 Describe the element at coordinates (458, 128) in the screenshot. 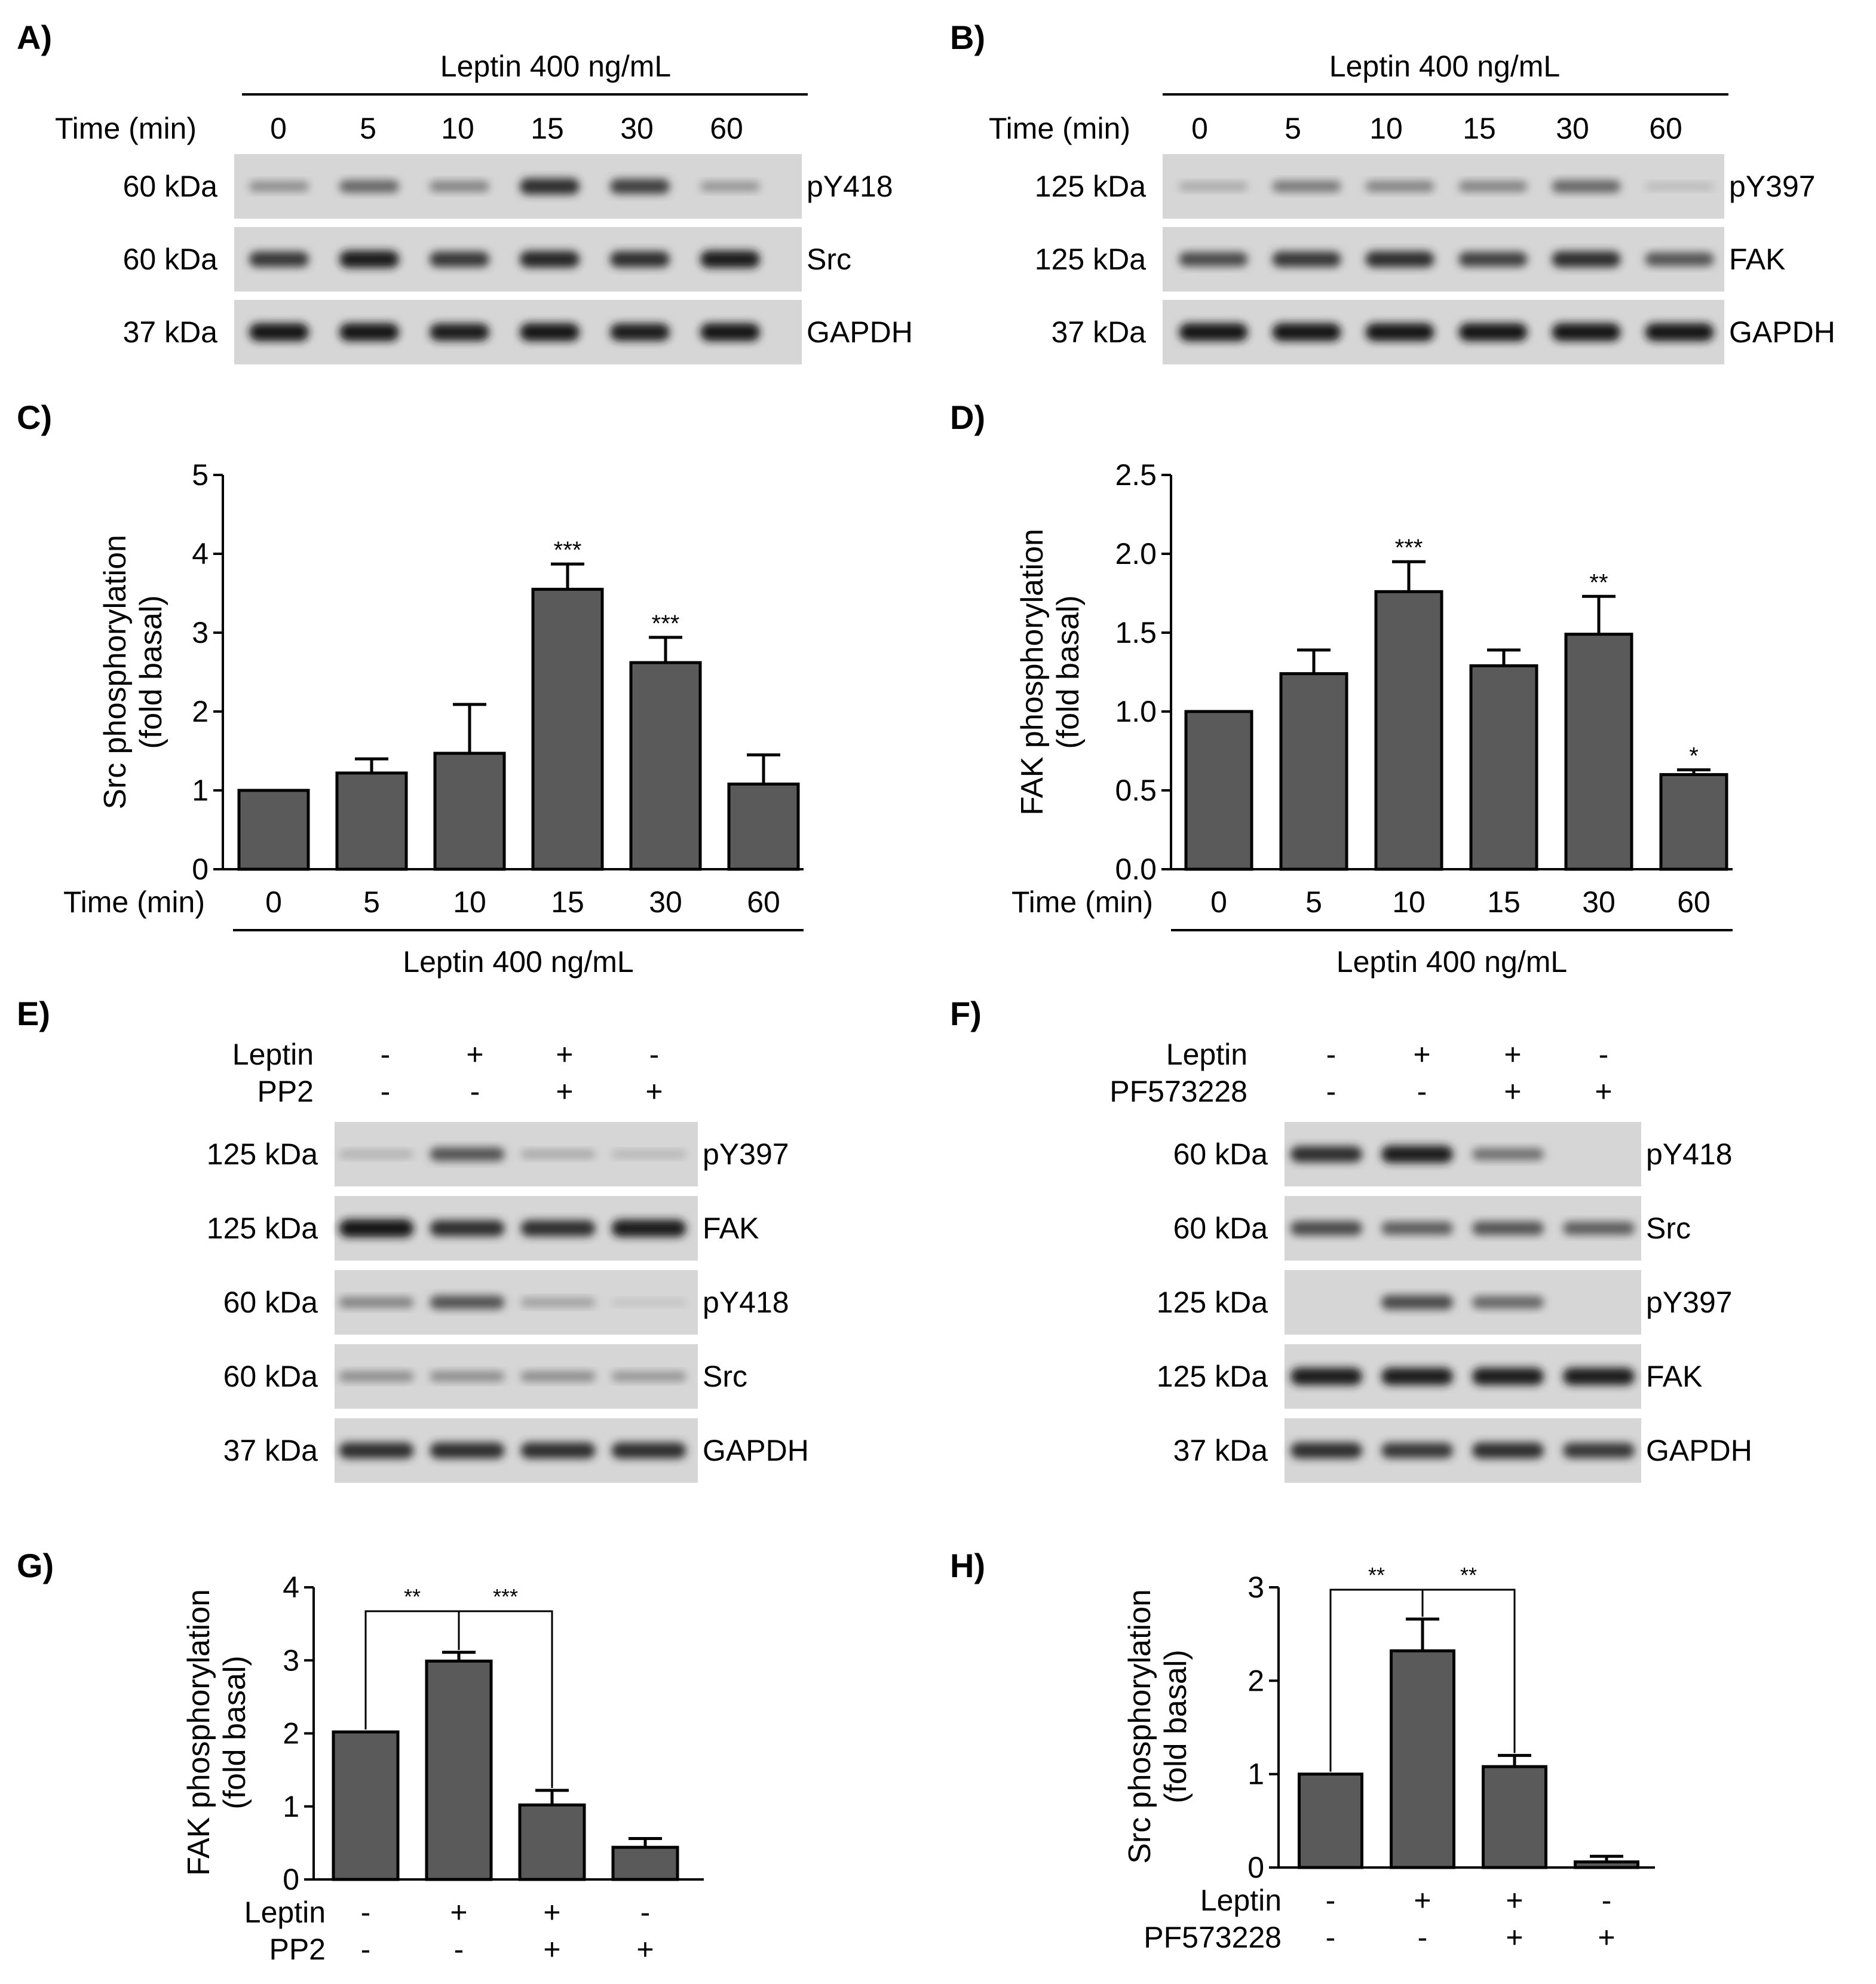

I see `time-point-label: 10` at that location.